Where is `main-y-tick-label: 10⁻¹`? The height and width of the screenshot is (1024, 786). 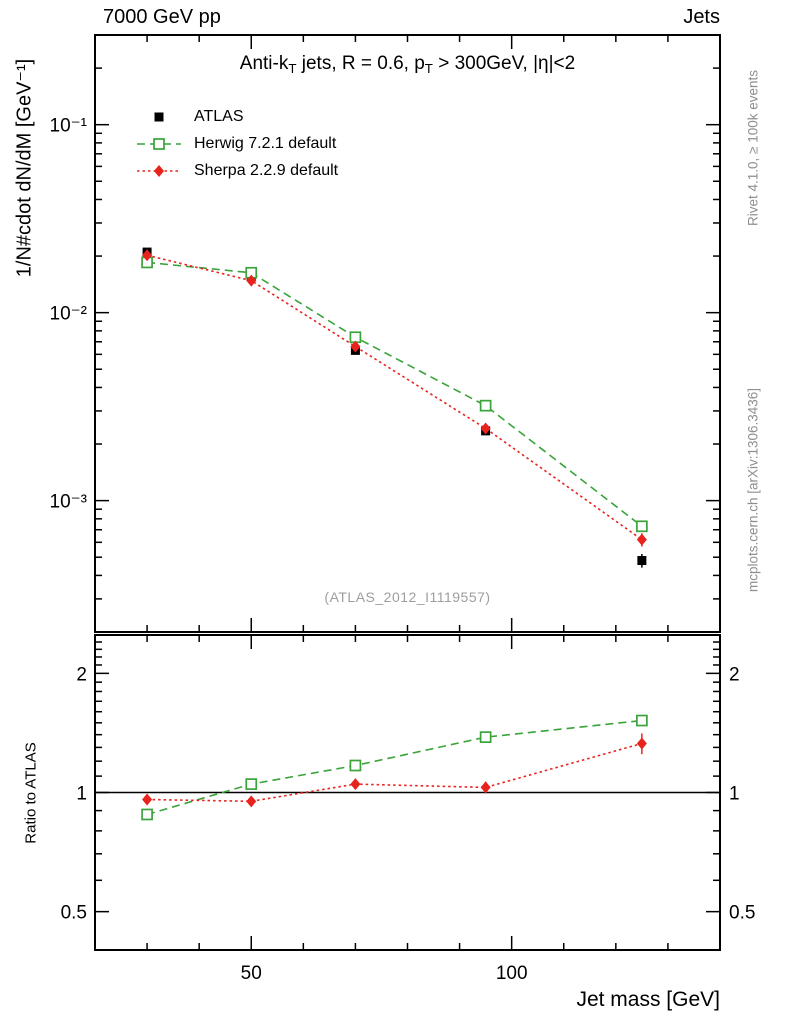 main-y-tick-label: 10⁻¹ is located at coordinates (69, 126).